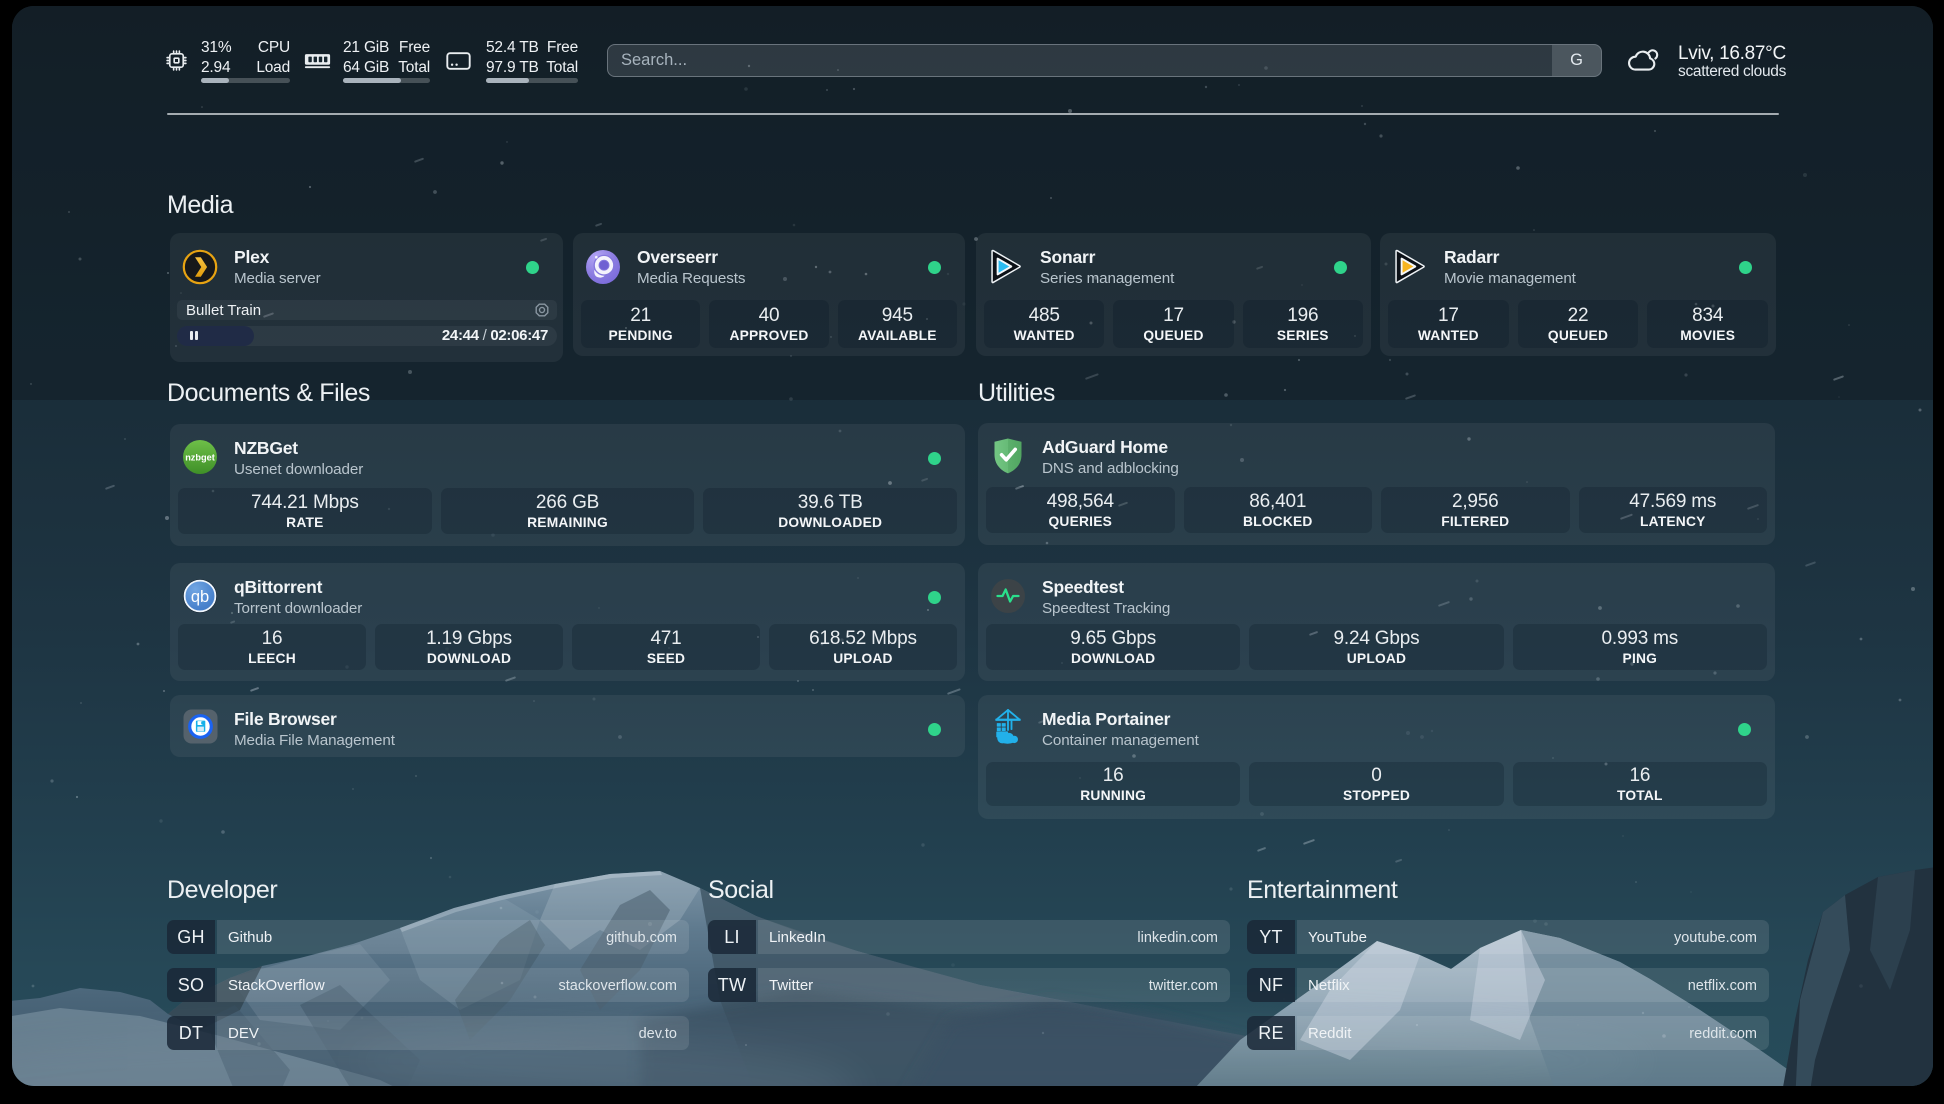  What do you see at coordinates (200, 597) in the screenshot?
I see `svg-text: qb` at bounding box center [200, 597].